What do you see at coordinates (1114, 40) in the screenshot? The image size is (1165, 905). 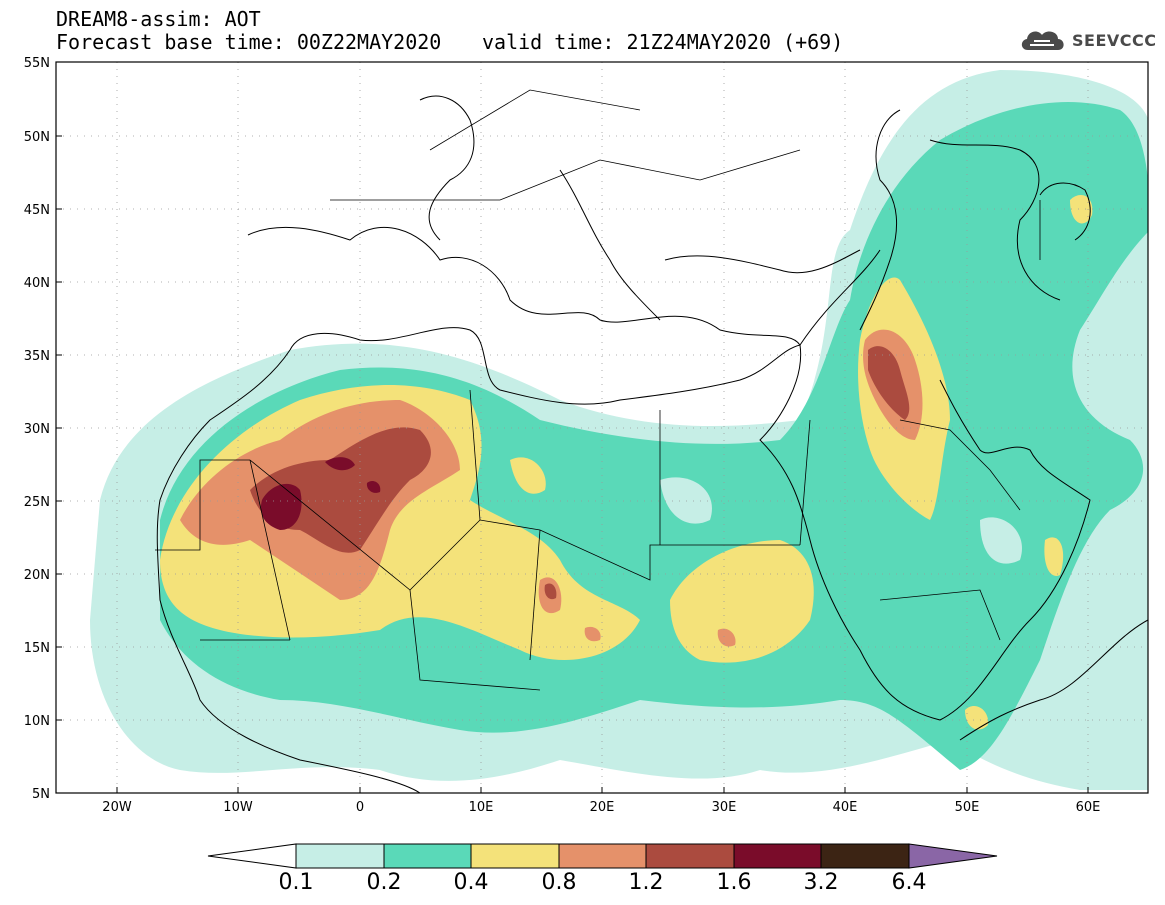 I see `logo-text: SEEVCCC` at bounding box center [1114, 40].